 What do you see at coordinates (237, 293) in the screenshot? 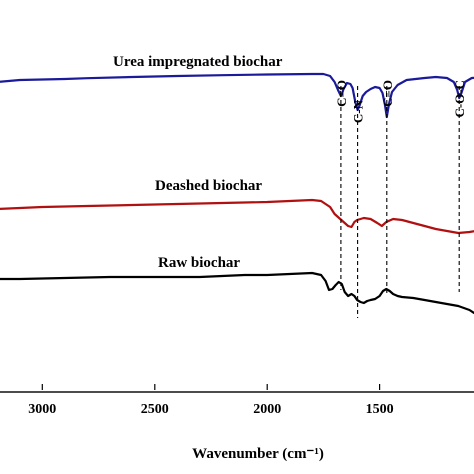
I see `series-line-raw` at bounding box center [237, 293].